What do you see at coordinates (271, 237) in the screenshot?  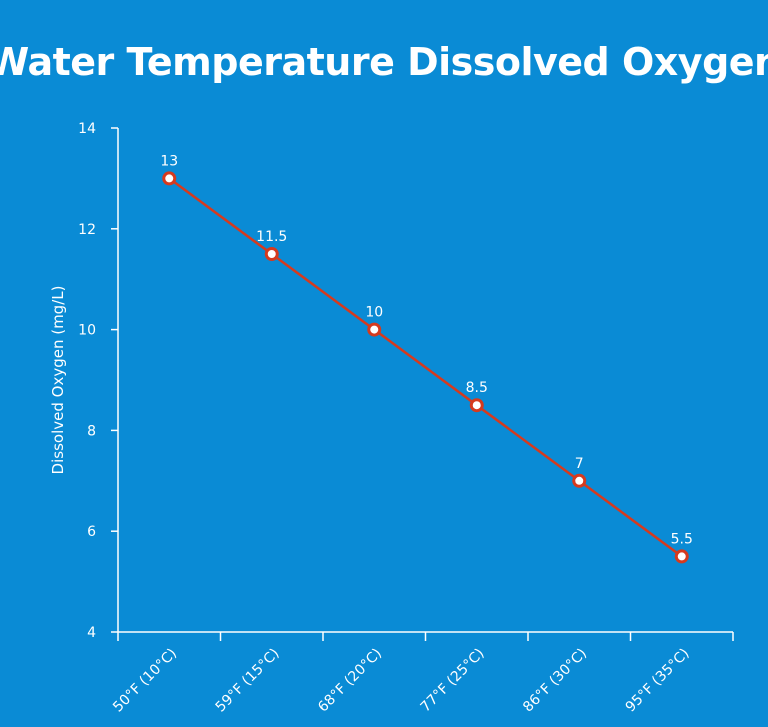 I see `data-label: 11.5` at bounding box center [271, 237].